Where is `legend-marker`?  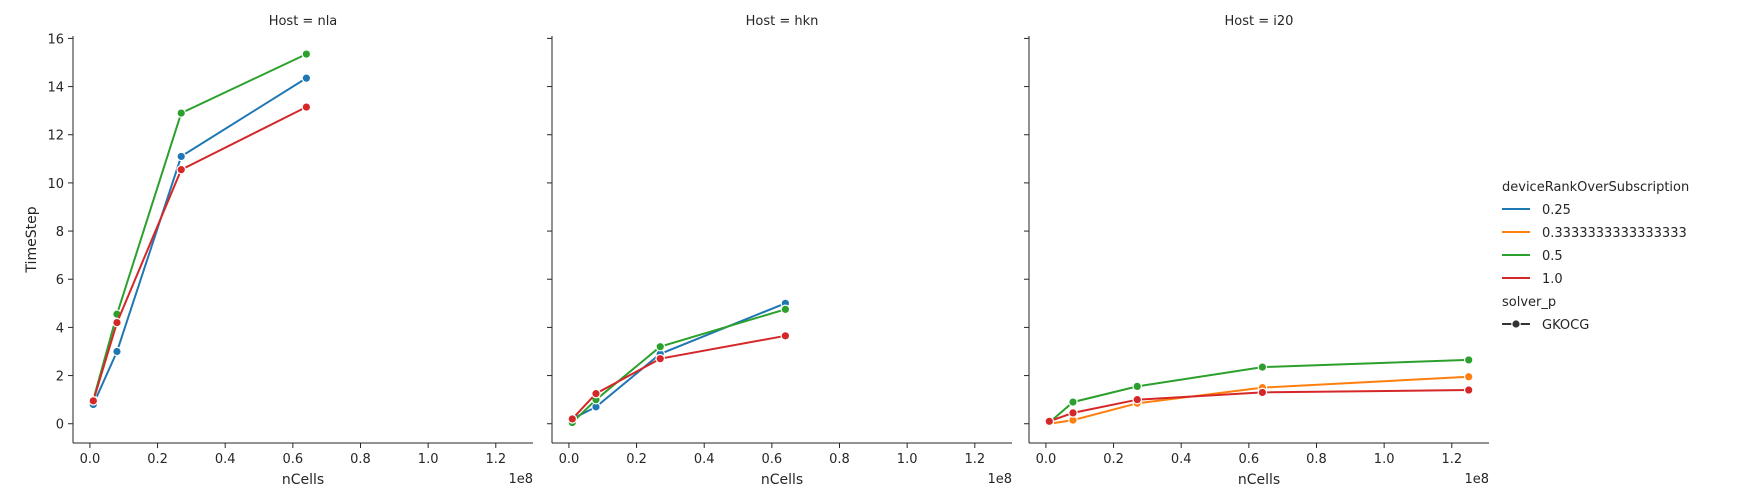
legend-marker is located at coordinates (1516, 324).